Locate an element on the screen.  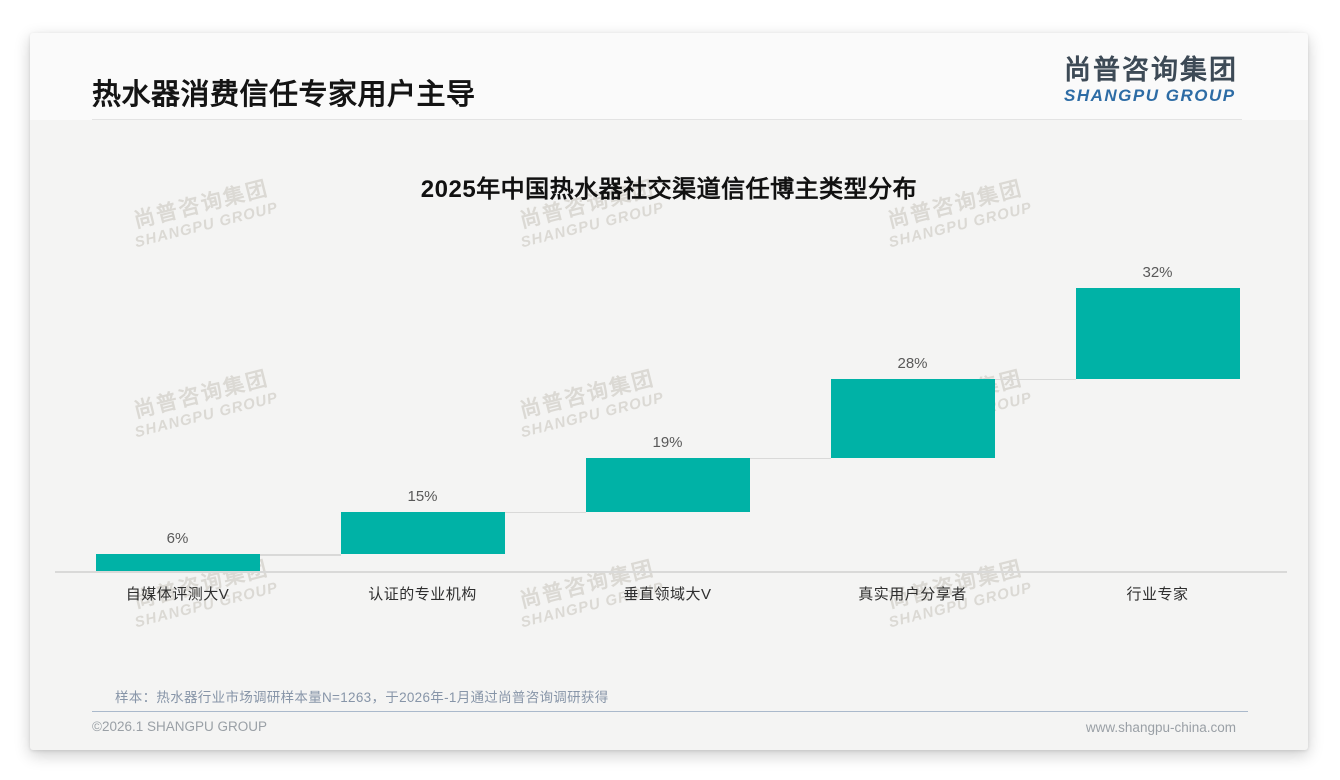
value-label-3: 19% is located at coordinates (667, 442).